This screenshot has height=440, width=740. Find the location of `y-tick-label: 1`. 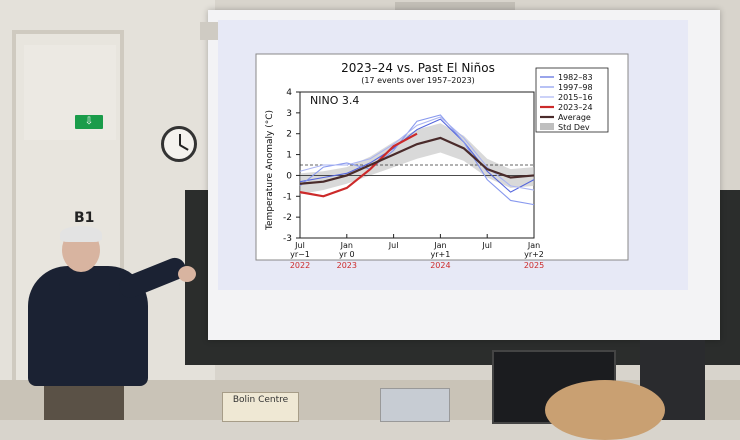

y-tick-label: 1 is located at coordinates (289, 156).